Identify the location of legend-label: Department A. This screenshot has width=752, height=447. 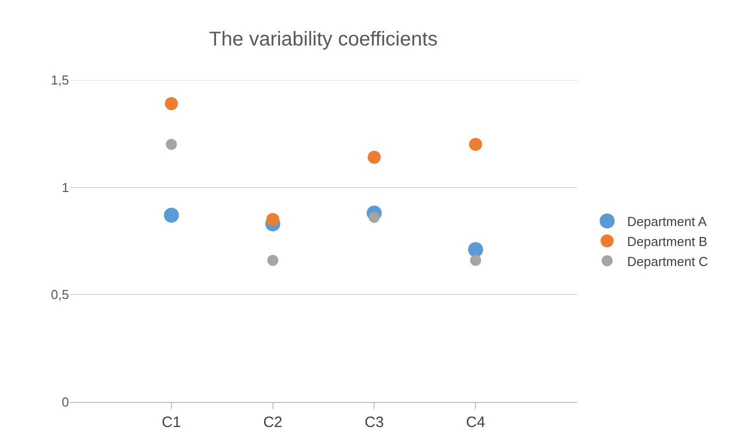
(667, 222).